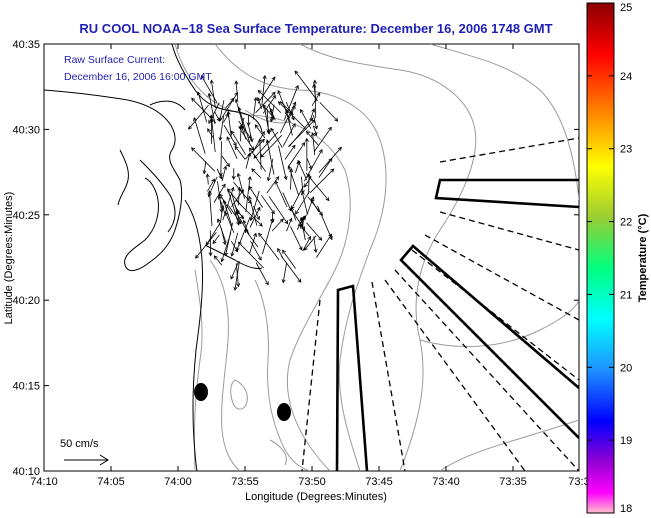  What do you see at coordinates (578, 482) in the screenshot?
I see `x-tick-label: 73:3` at bounding box center [578, 482].